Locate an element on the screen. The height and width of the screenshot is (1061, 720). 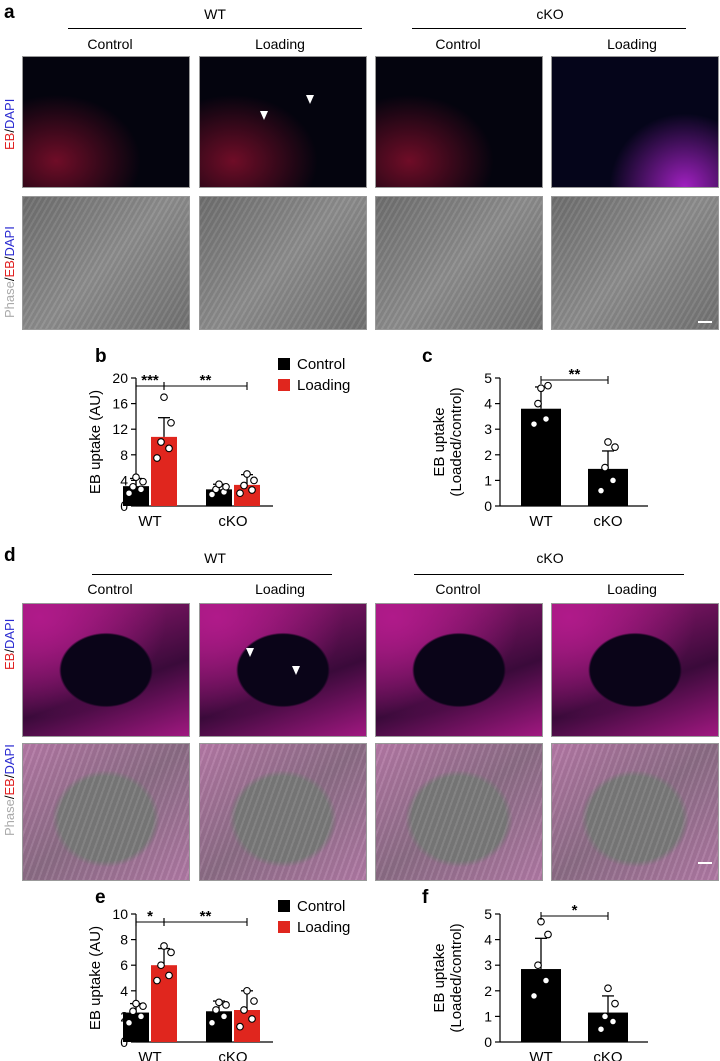
scale-bar is located at coordinates (705, 322).